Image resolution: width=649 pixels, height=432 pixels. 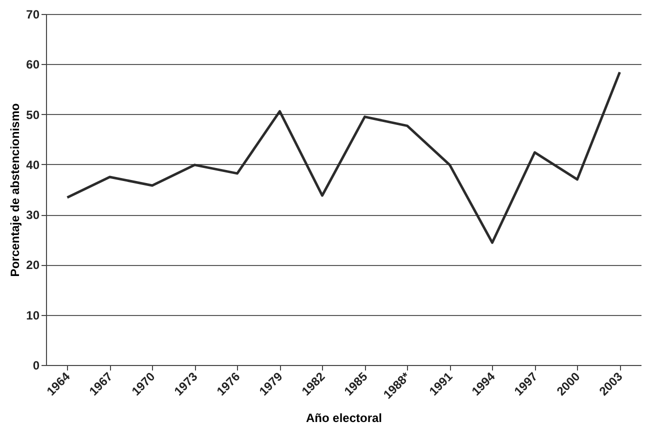 What do you see at coordinates (33, 315) in the screenshot?
I see `y-tick-label: 10` at bounding box center [33, 315].